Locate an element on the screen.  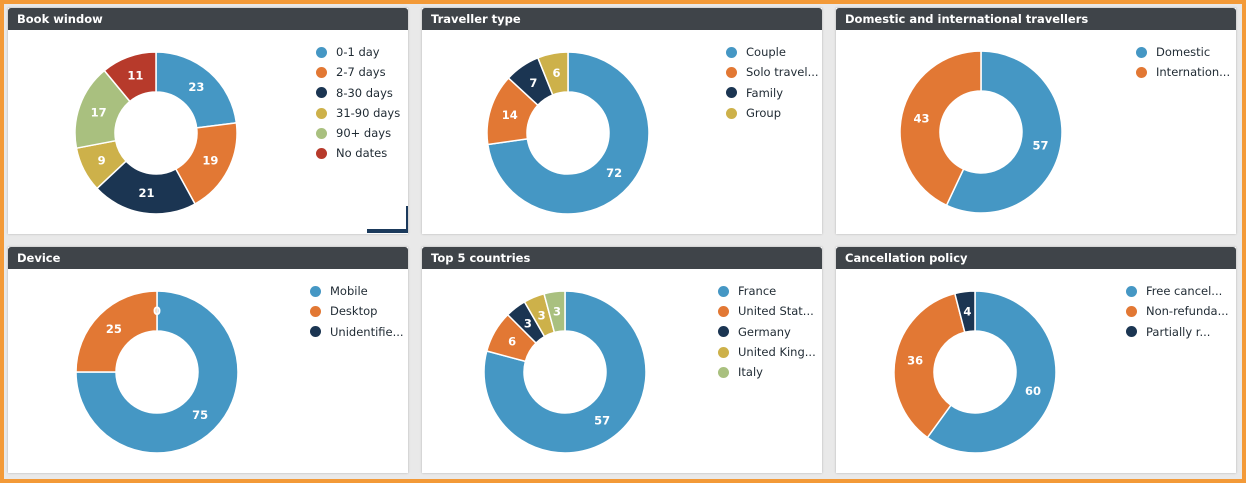
legend-item-31-90-days: 31-90 days is located at coordinates (358, 113).